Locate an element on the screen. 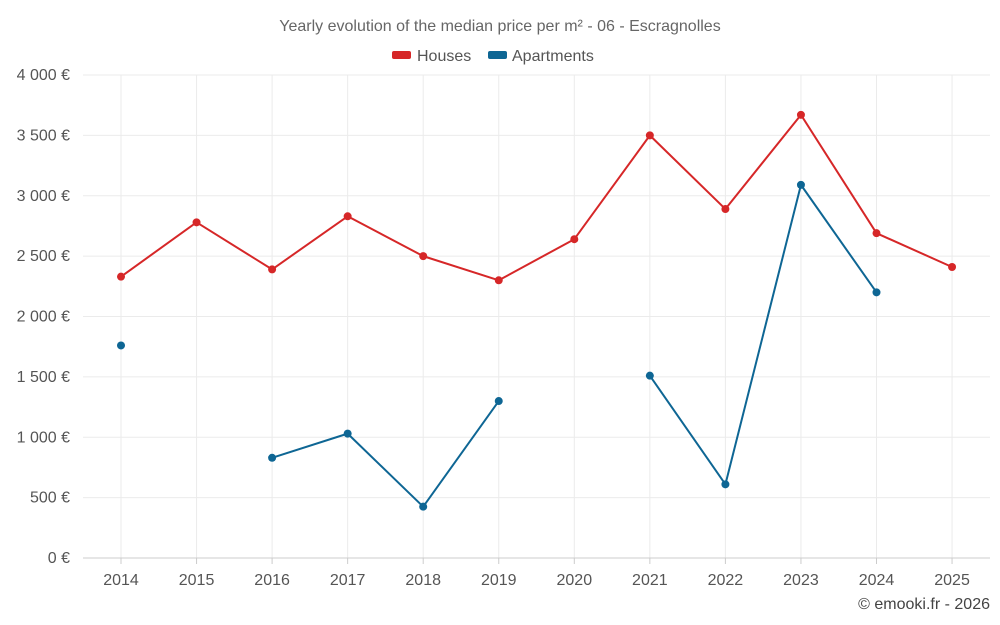 This screenshot has width=1000, height=625. credit: © emooki.fr - 2026 is located at coordinates (924, 604).